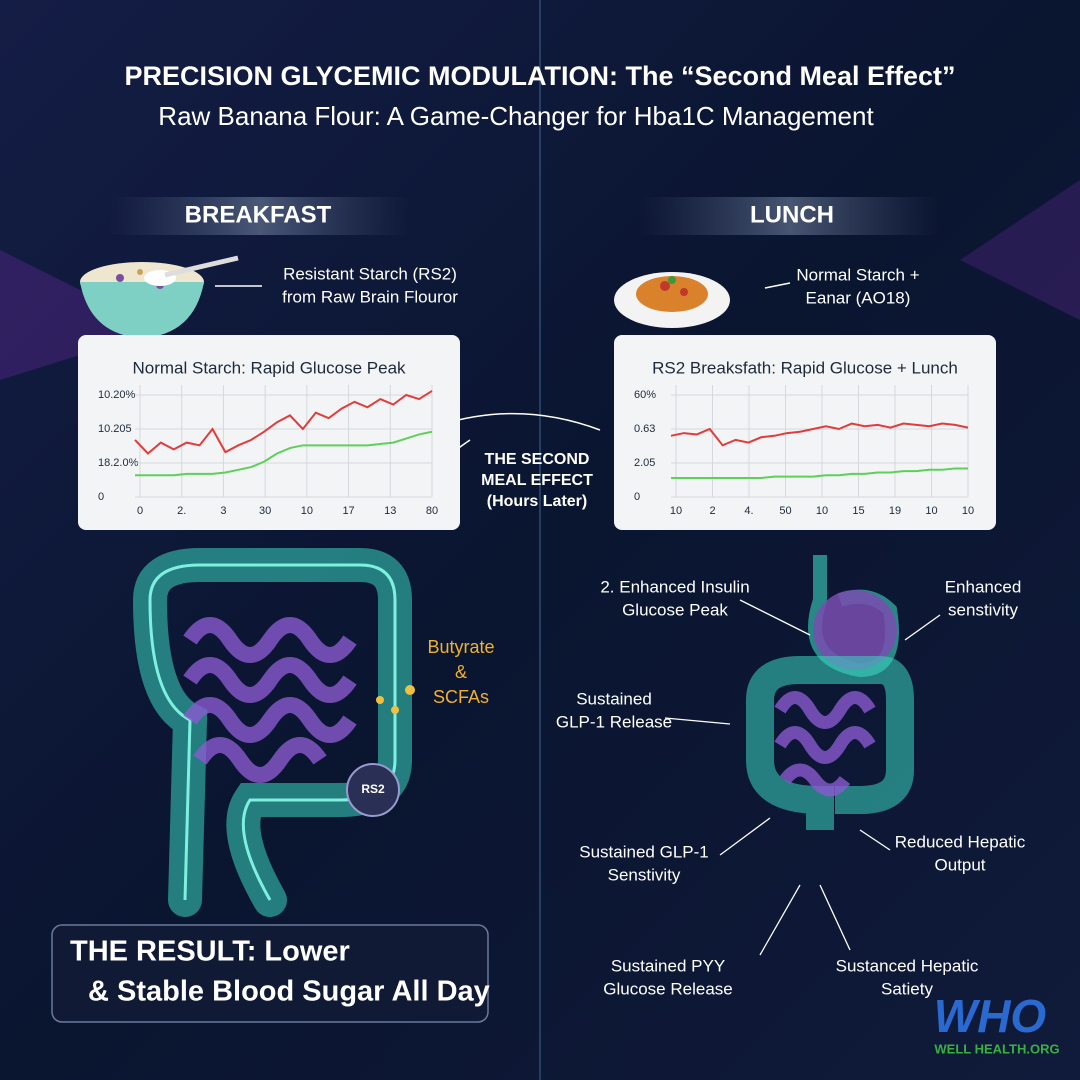 The width and height of the screenshot is (1080, 1080). Describe the element at coordinates (674, 586) in the screenshot. I see `annotation: 2. Enhanced Insulin` at that location.